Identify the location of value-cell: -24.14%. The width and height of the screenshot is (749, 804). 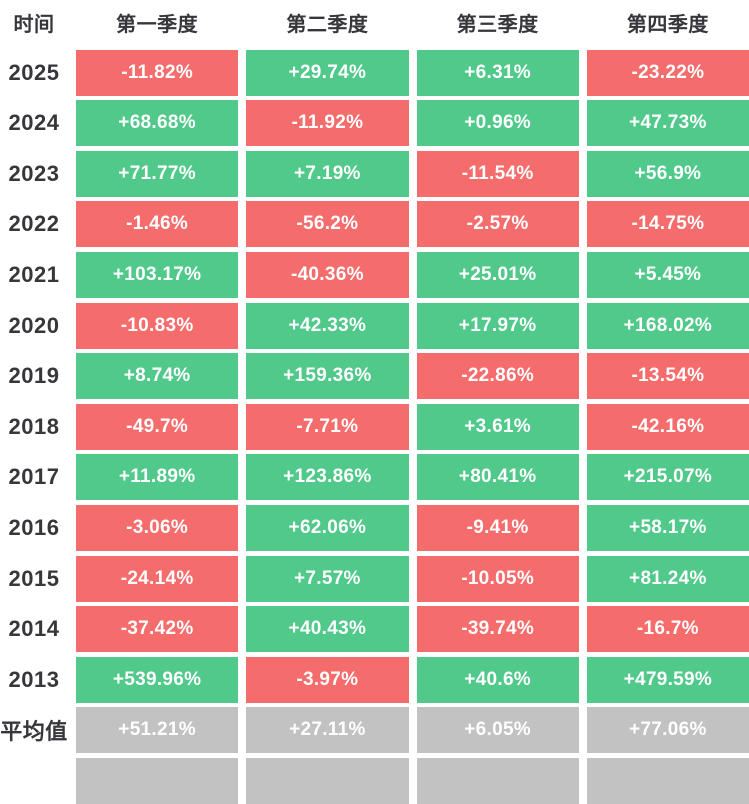
(157, 578).